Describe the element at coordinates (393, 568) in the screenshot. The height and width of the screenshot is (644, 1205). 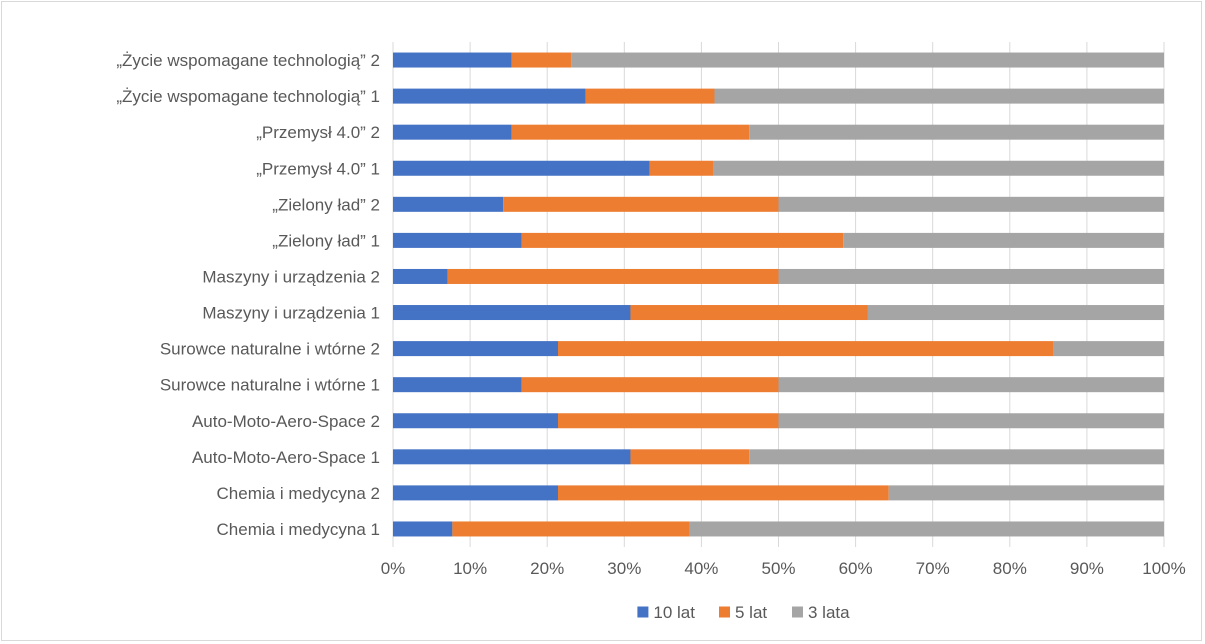
I see `x-tick-label: 0%` at that location.